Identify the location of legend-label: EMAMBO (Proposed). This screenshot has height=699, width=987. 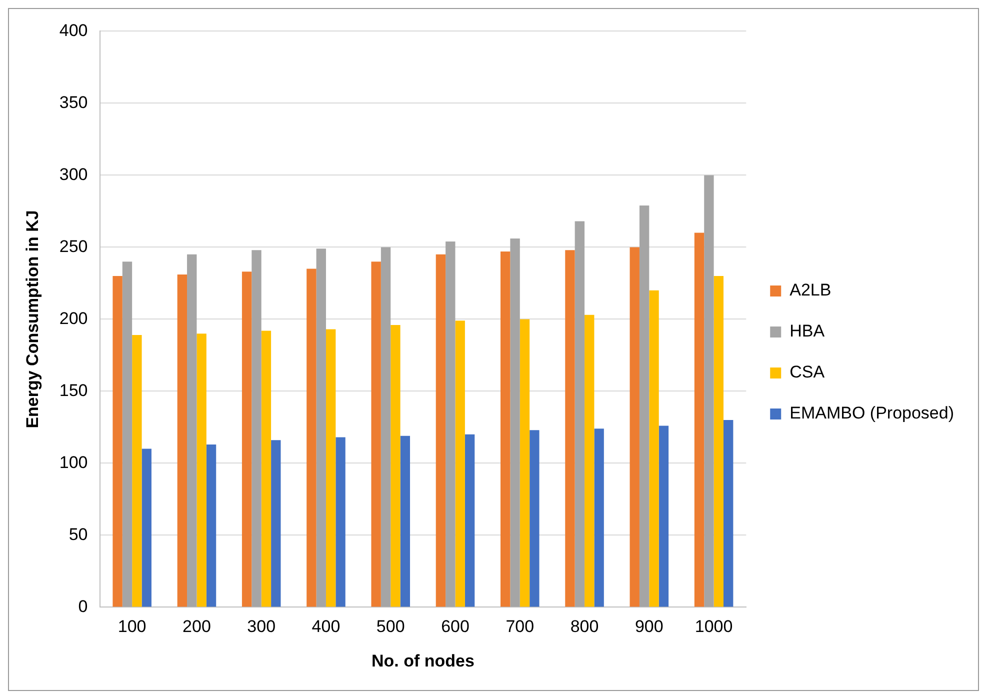
(872, 413).